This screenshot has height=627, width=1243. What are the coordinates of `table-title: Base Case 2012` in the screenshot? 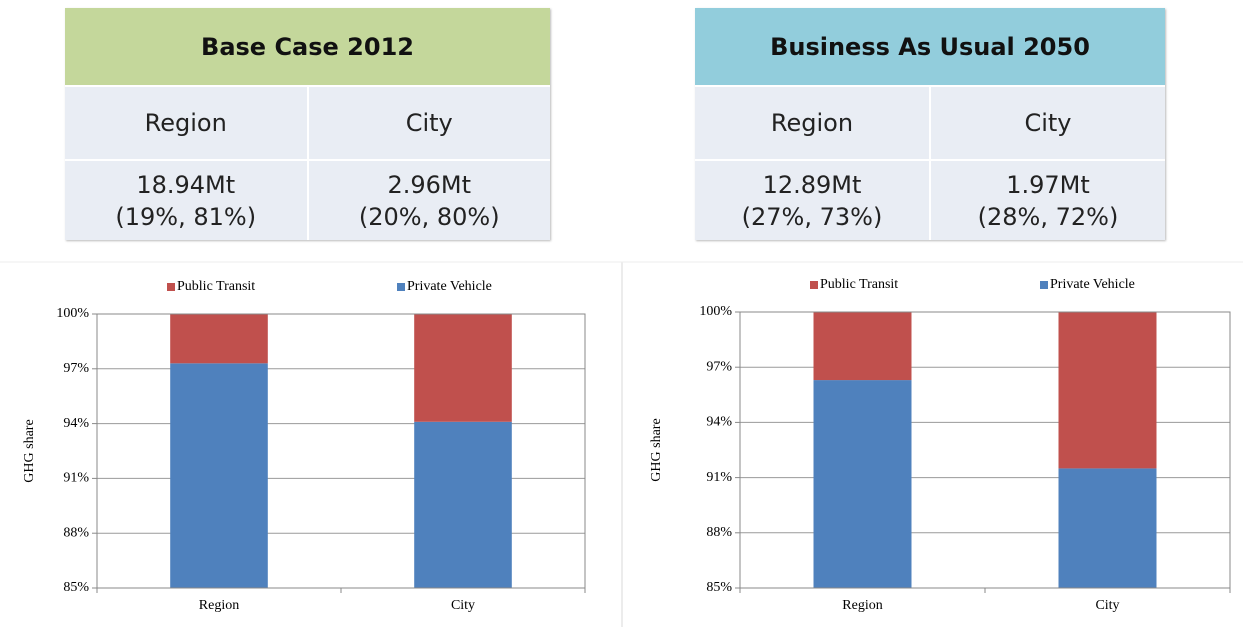 It's located at (307, 46).